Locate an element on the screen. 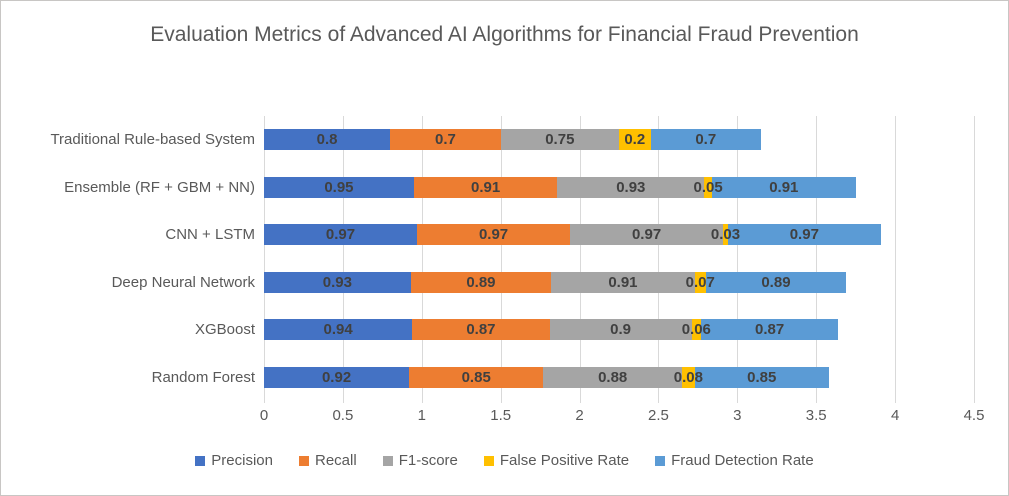  legend-item-precision: Precision is located at coordinates (234, 460).